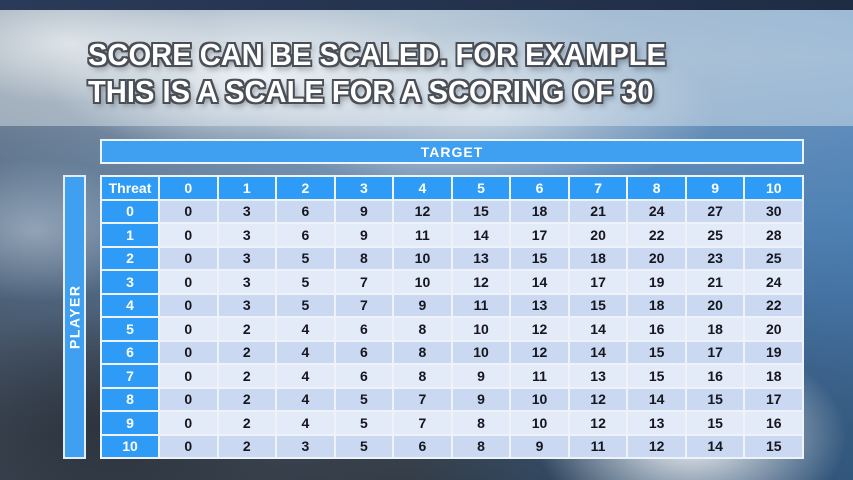 Image resolution: width=853 pixels, height=480 pixels. What do you see at coordinates (305, 188) in the screenshot?
I see `column-header-2: 2` at bounding box center [305, 188].